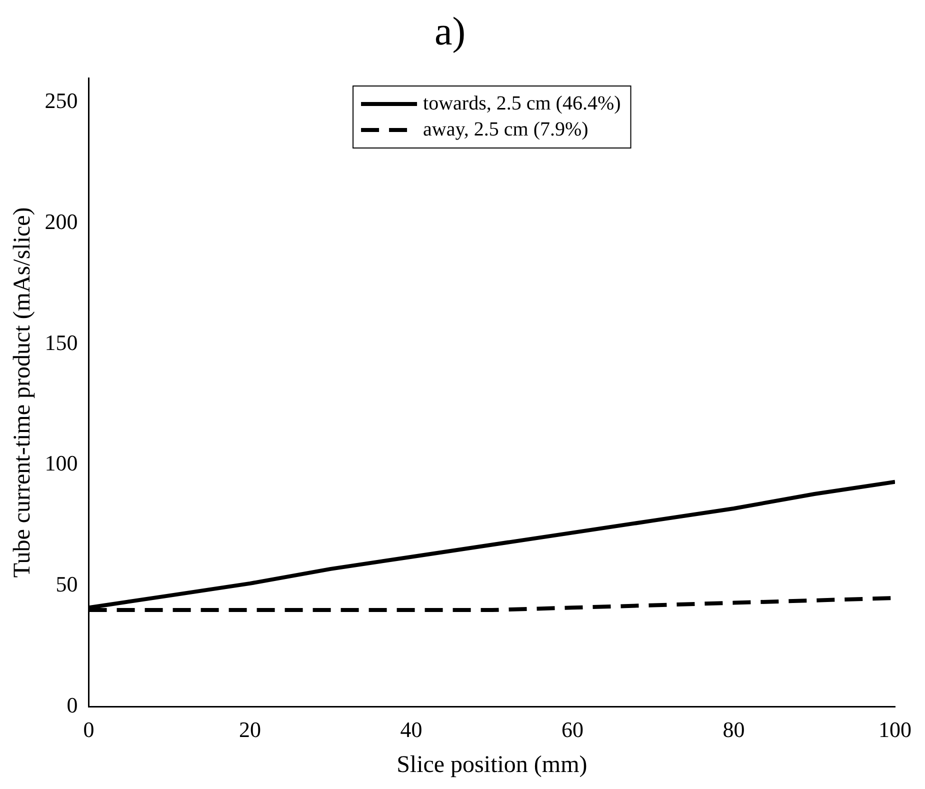 The width and height of the screenshot is (925, 789). Describe the element at coordinates (23, 392) in the screenshot. I see `y-axis-title: Tube current-time product (mAs/slice)` at that location.